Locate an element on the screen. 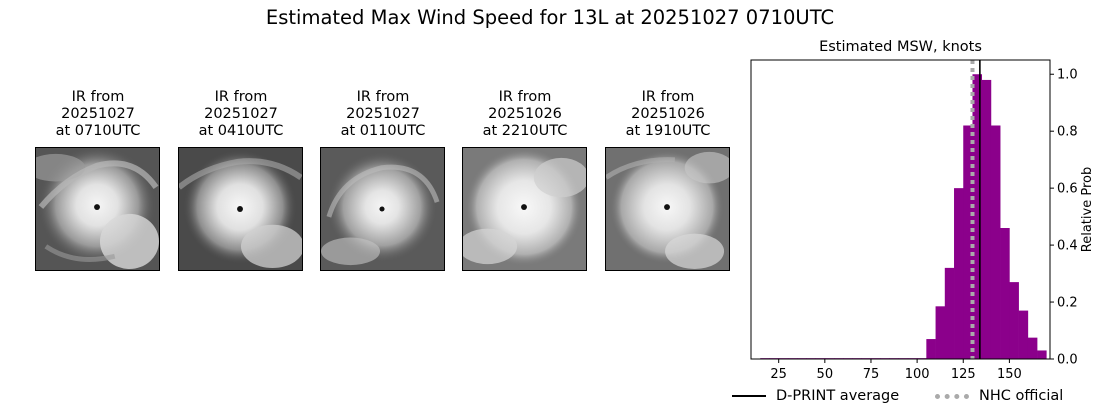 This screenshot has width=1100, height=409. ir-caption-time: at 1910UTC is located at coordinates (668, 131).